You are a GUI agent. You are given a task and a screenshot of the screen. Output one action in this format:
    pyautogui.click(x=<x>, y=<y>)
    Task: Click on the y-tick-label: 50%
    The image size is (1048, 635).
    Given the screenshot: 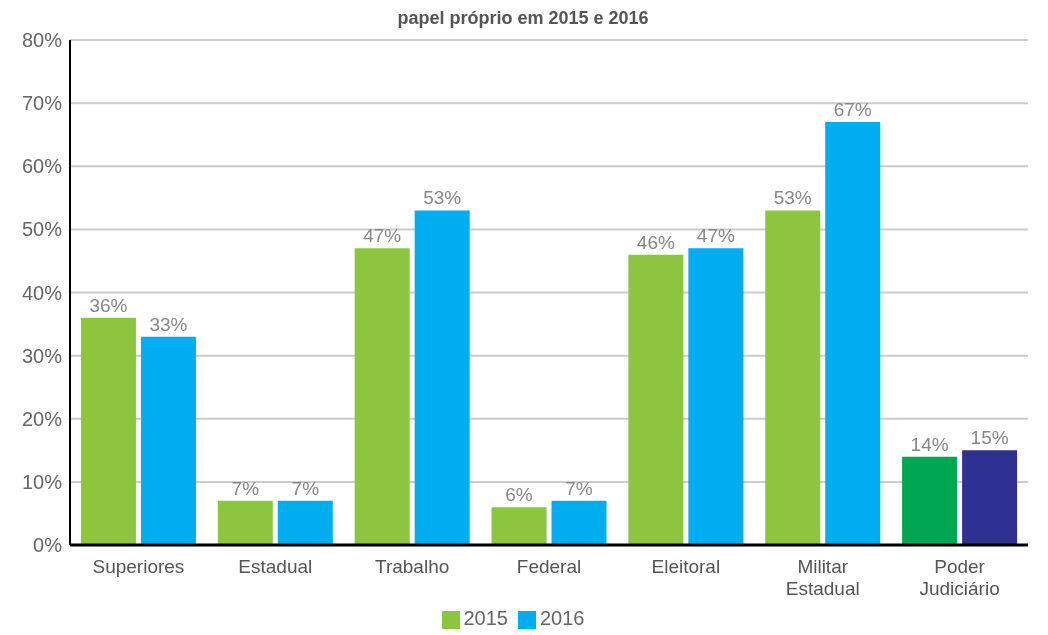 What is the action you would take?
    pyautogui.click(x=42, y=229)
    